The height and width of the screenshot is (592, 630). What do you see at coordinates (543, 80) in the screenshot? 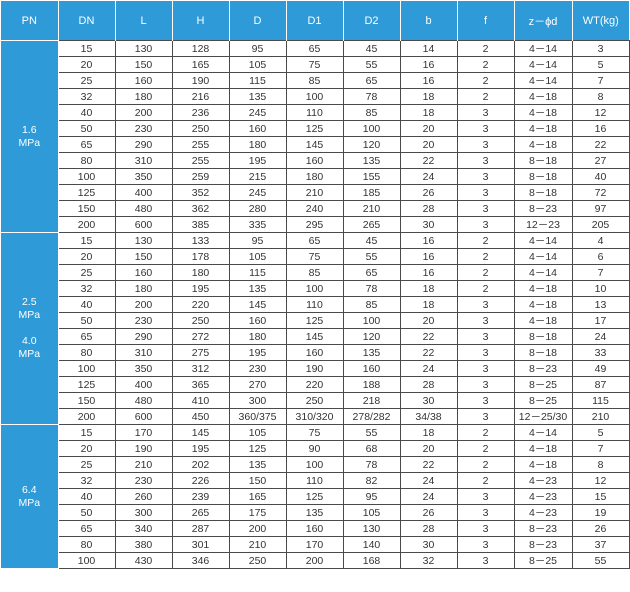
I see `table-cell: 4－14` at bounding box center [543, 80].